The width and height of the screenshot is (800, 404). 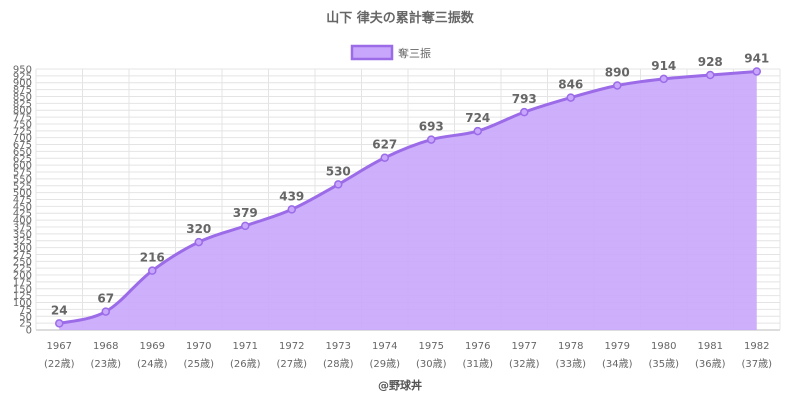 What do you see at coordinates (22, 138) in the screenshot?
I see `y-tick-label: 700` at bounding box center [22, 138].